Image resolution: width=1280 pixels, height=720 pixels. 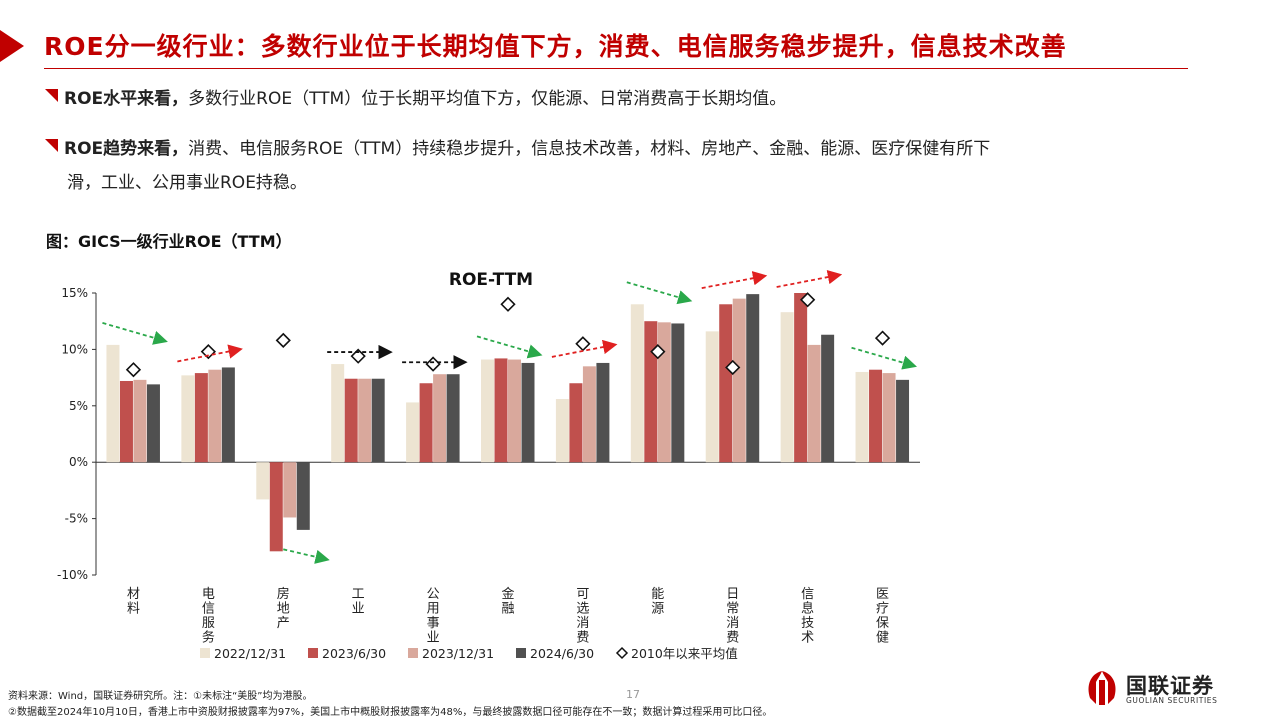 What do you see at coordinates (582, 623) in the screenshot?
I see `x-tick-label: 消` at bounding box center [582, 623].